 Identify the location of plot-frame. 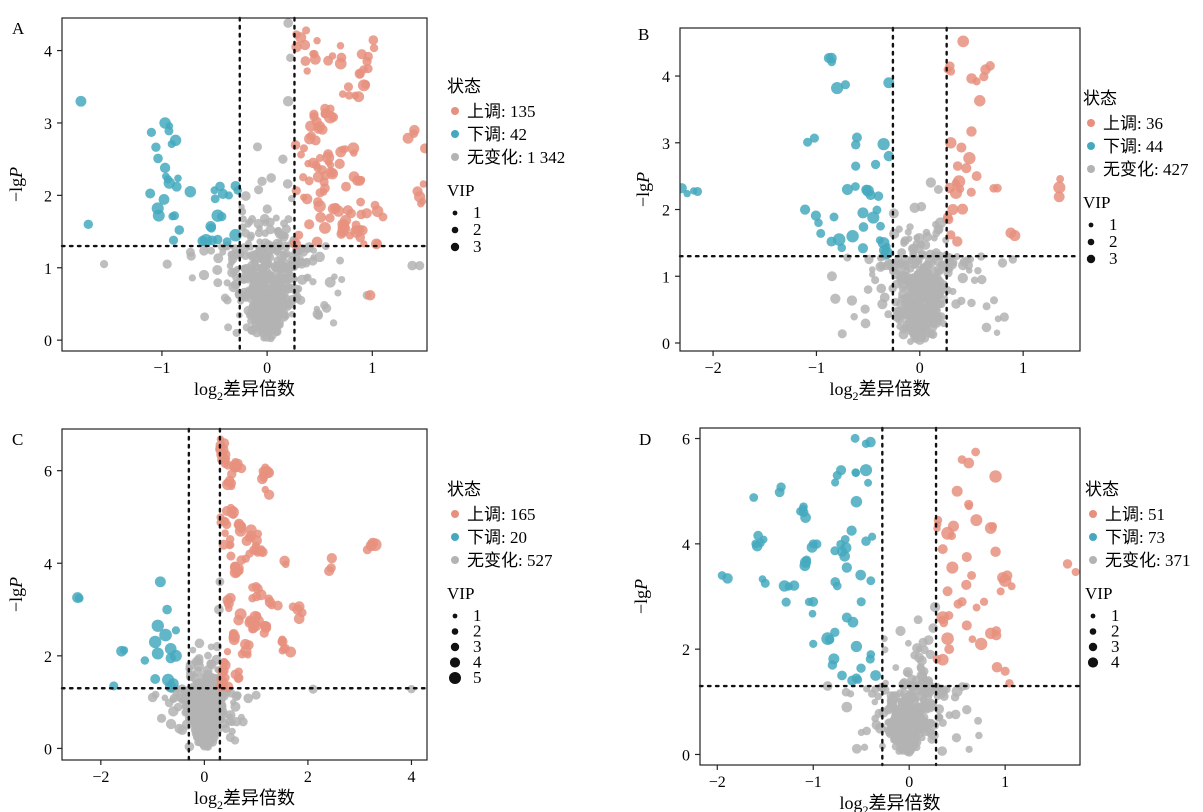
(880, 189).